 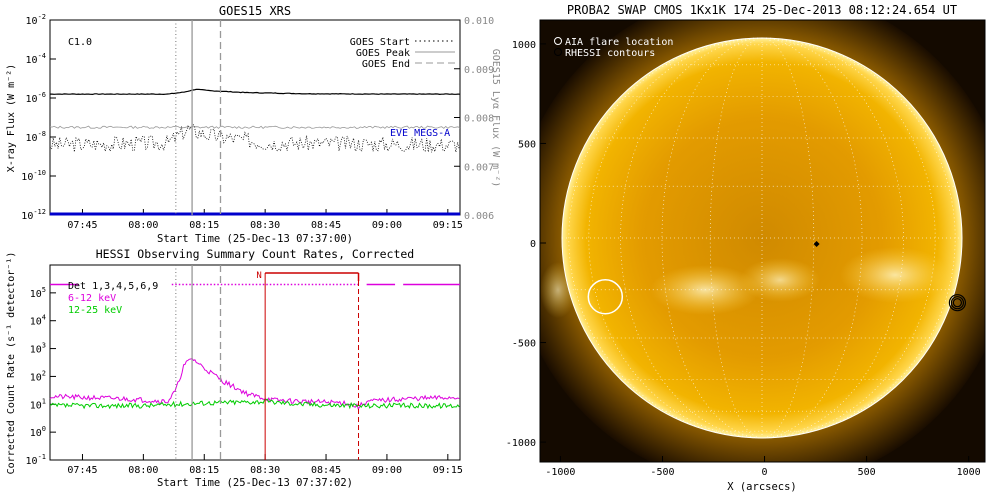 What do you see at coordinates (143, 225) in the screenshot?
I see `goes-x-tick-label: 08:00` at bounding box center [143, 225].